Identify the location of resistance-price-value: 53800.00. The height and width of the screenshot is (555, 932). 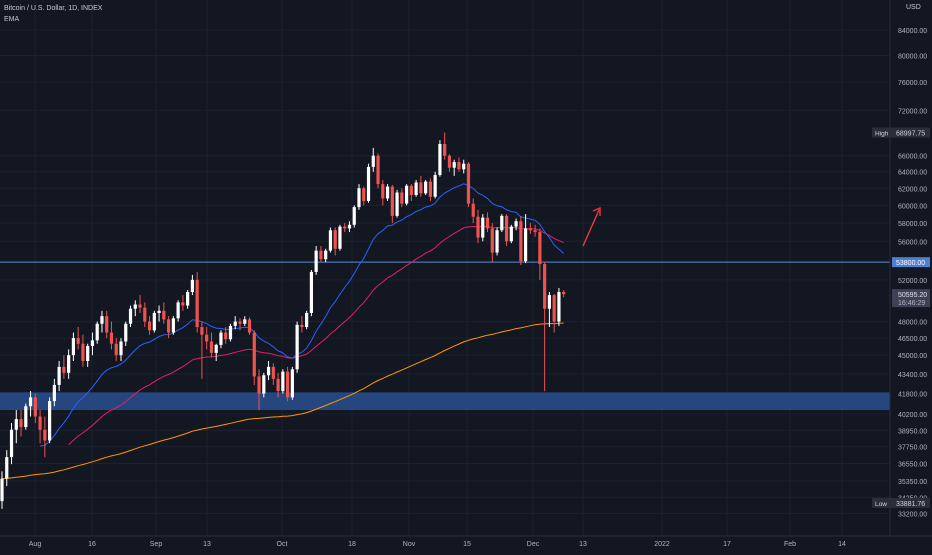
(910, 263).